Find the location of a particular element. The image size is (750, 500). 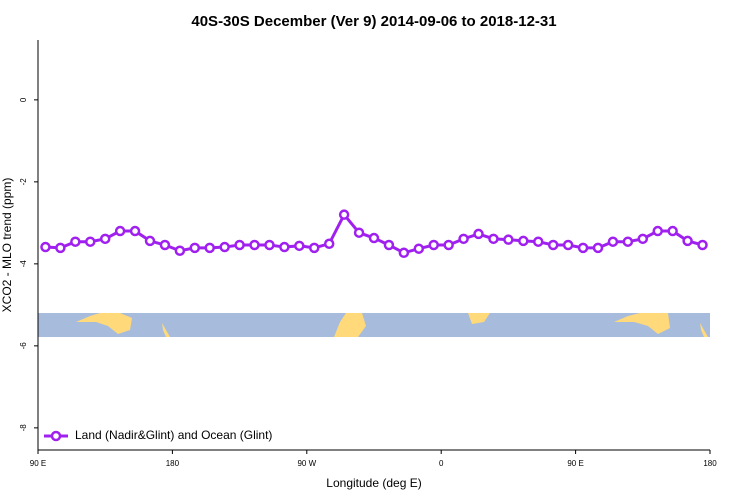

y-tick-label: -8 is located at coordinates (23, 428).